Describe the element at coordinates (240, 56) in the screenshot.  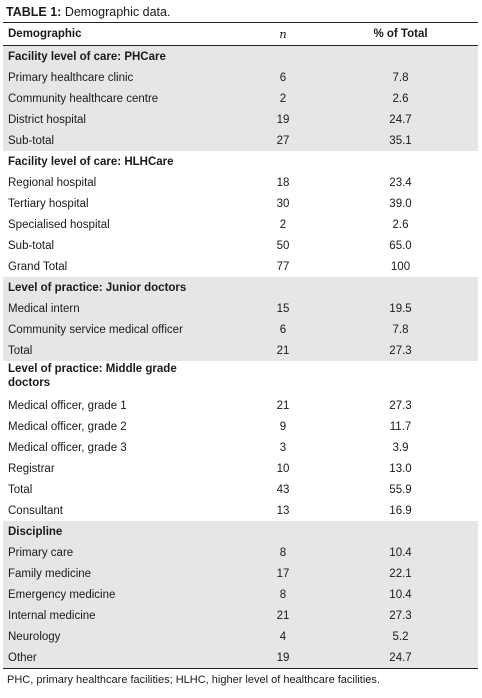
I see `section-header-row: Facility level of care: PHCare` at that location.